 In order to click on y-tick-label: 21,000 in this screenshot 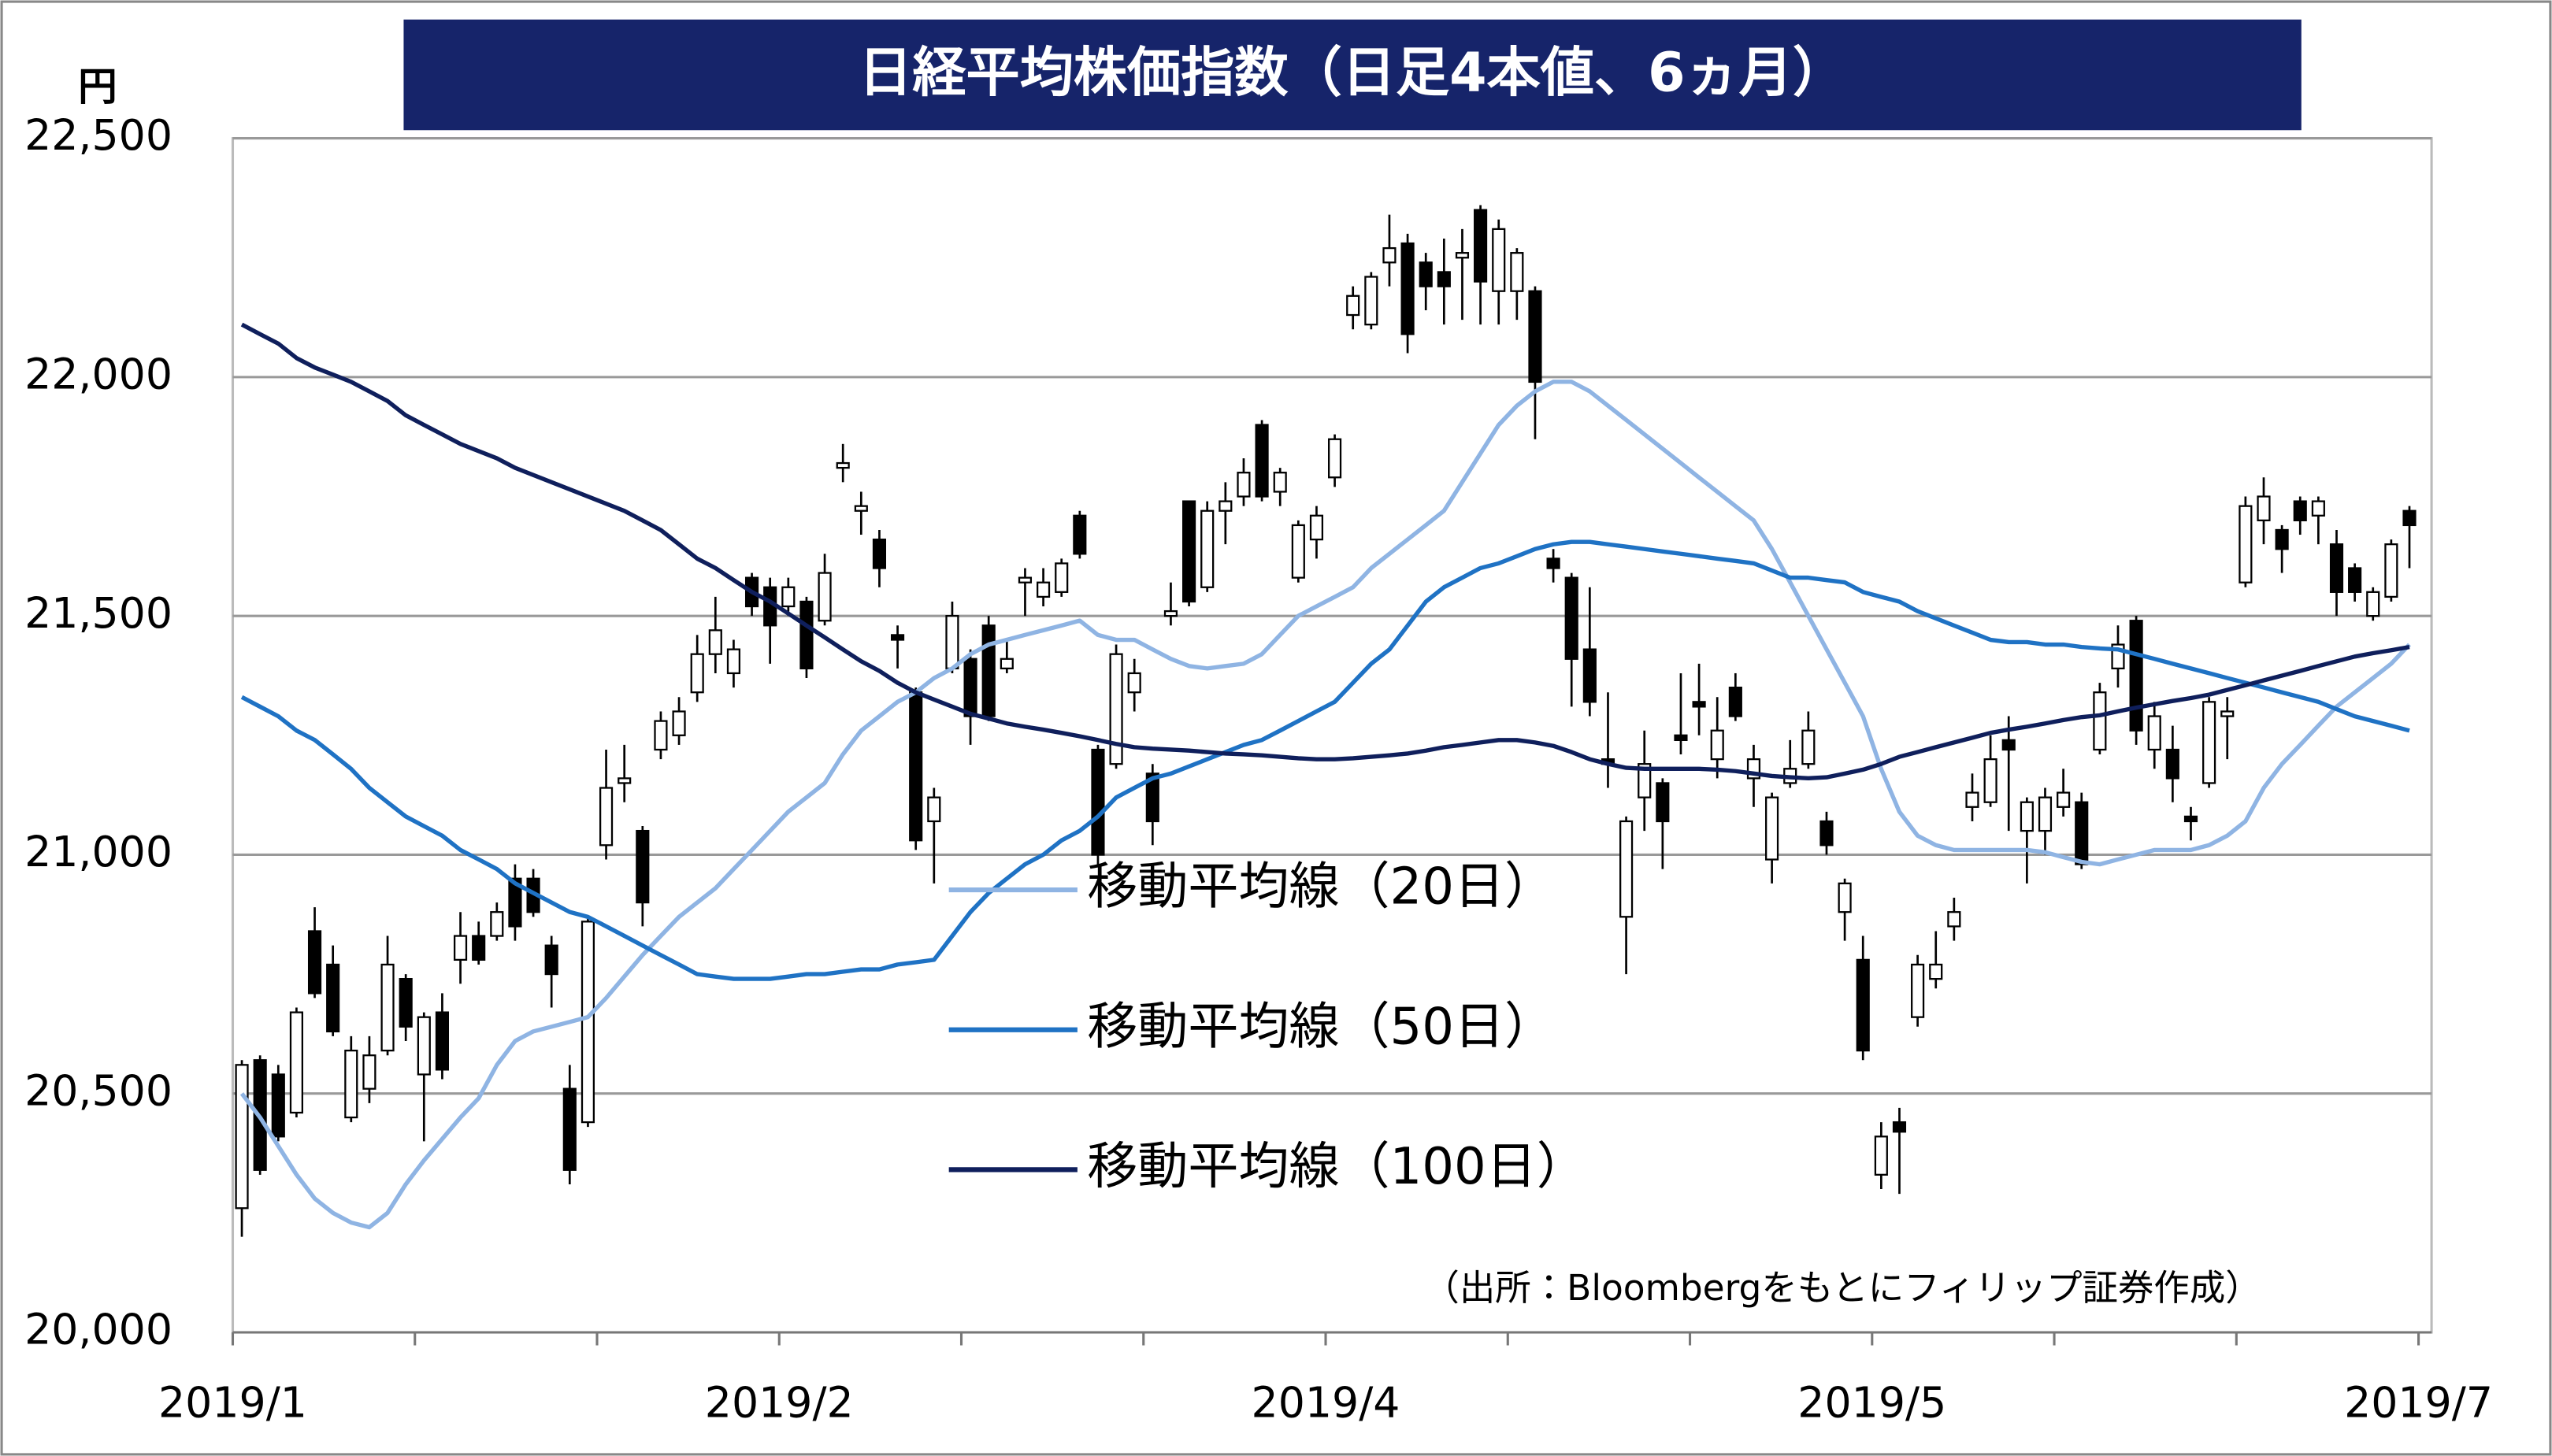, I will do `click(98, 851)`.